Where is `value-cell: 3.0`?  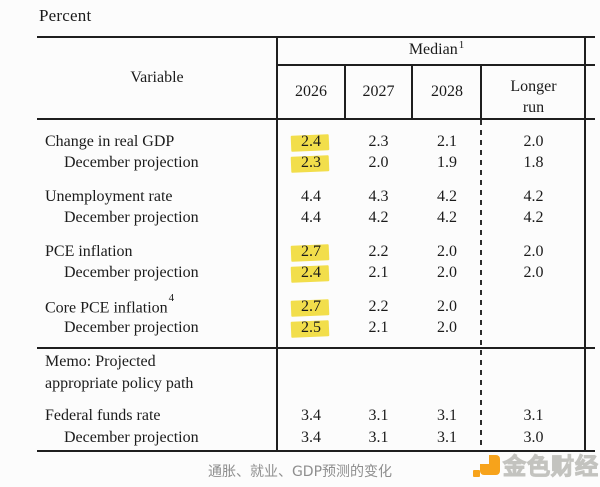
value-cell: 3.0 is located at coordinates (533, 438).